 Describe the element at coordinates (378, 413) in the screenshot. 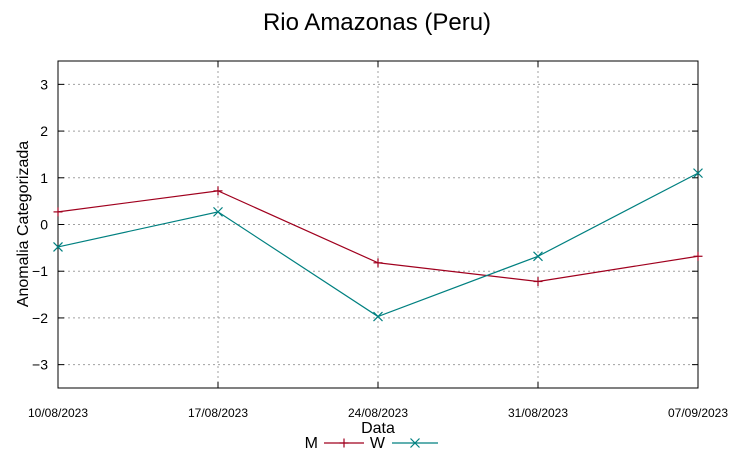

I see `x-tick-label: 24/08/2023` at that location.